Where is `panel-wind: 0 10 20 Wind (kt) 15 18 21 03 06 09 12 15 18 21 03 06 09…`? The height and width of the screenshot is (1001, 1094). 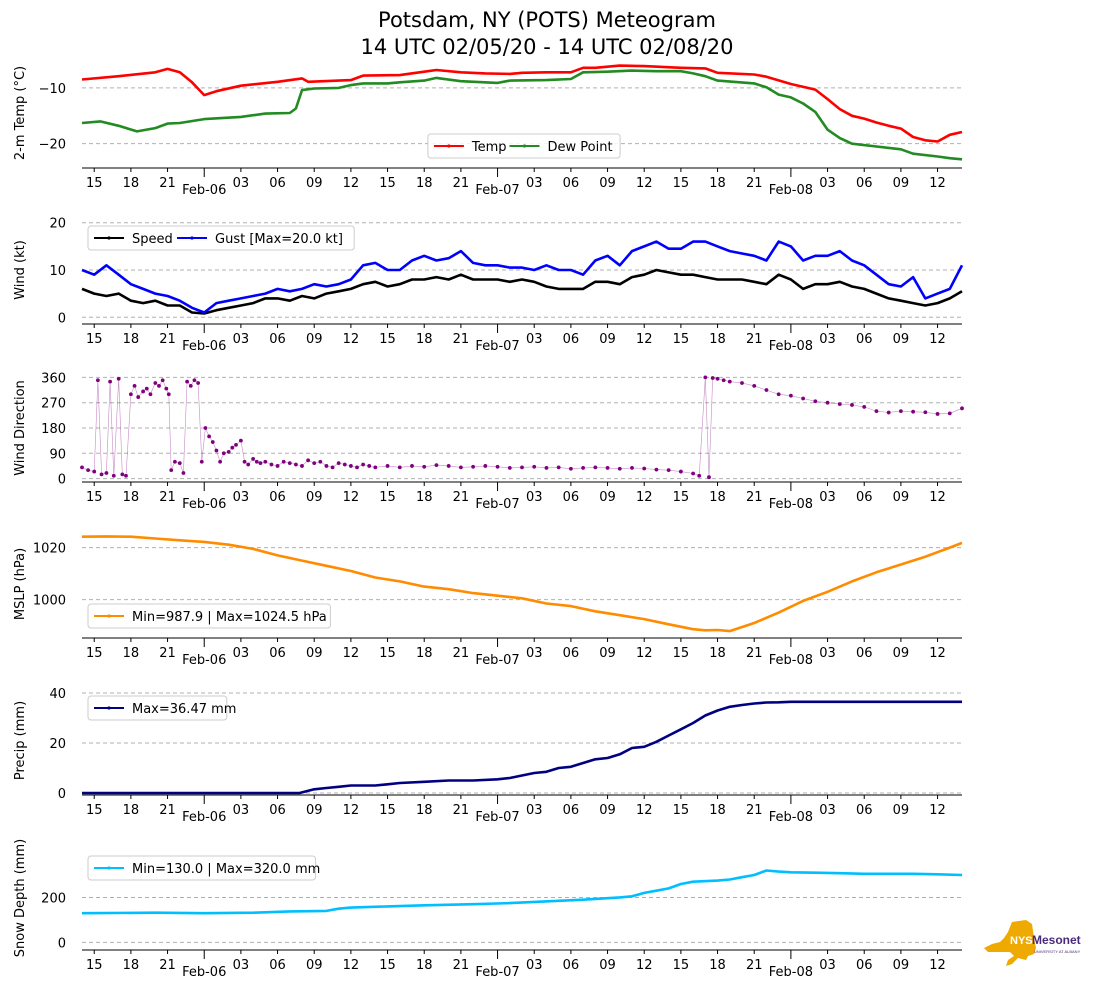
panel-wind: 0 10 20 Wind (kt) 15 18 21 03 06 09 12 15 18 21 03 06 09… is located at coordinates (488, 285).